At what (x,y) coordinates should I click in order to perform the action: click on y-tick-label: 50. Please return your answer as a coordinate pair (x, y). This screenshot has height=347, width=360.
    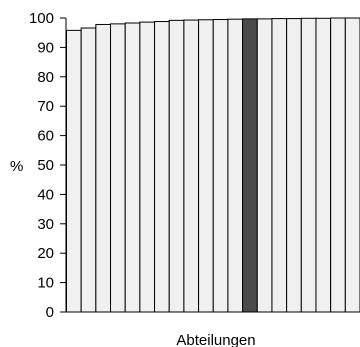
    Looking at the image, I should click on (45, 165).